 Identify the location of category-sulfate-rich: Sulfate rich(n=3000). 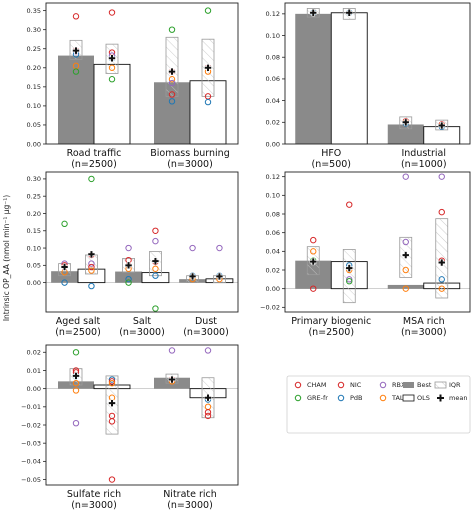
(94, 430).